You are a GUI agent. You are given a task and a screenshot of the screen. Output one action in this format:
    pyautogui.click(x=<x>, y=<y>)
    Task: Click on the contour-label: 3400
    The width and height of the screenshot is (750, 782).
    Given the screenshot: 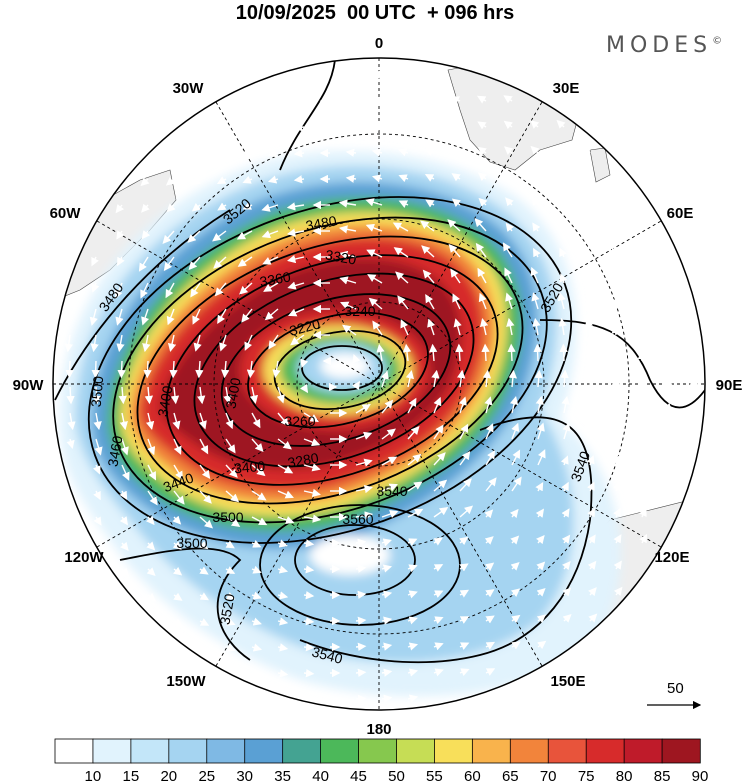 What is the action you would take?
    pyautogui.click(x=249, y=467)
    